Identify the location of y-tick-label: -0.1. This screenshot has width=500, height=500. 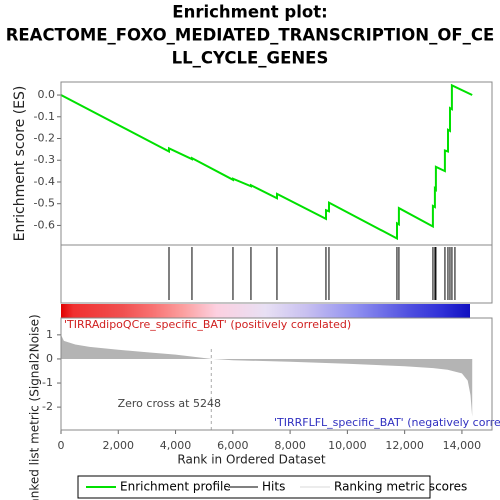
(44, 116).